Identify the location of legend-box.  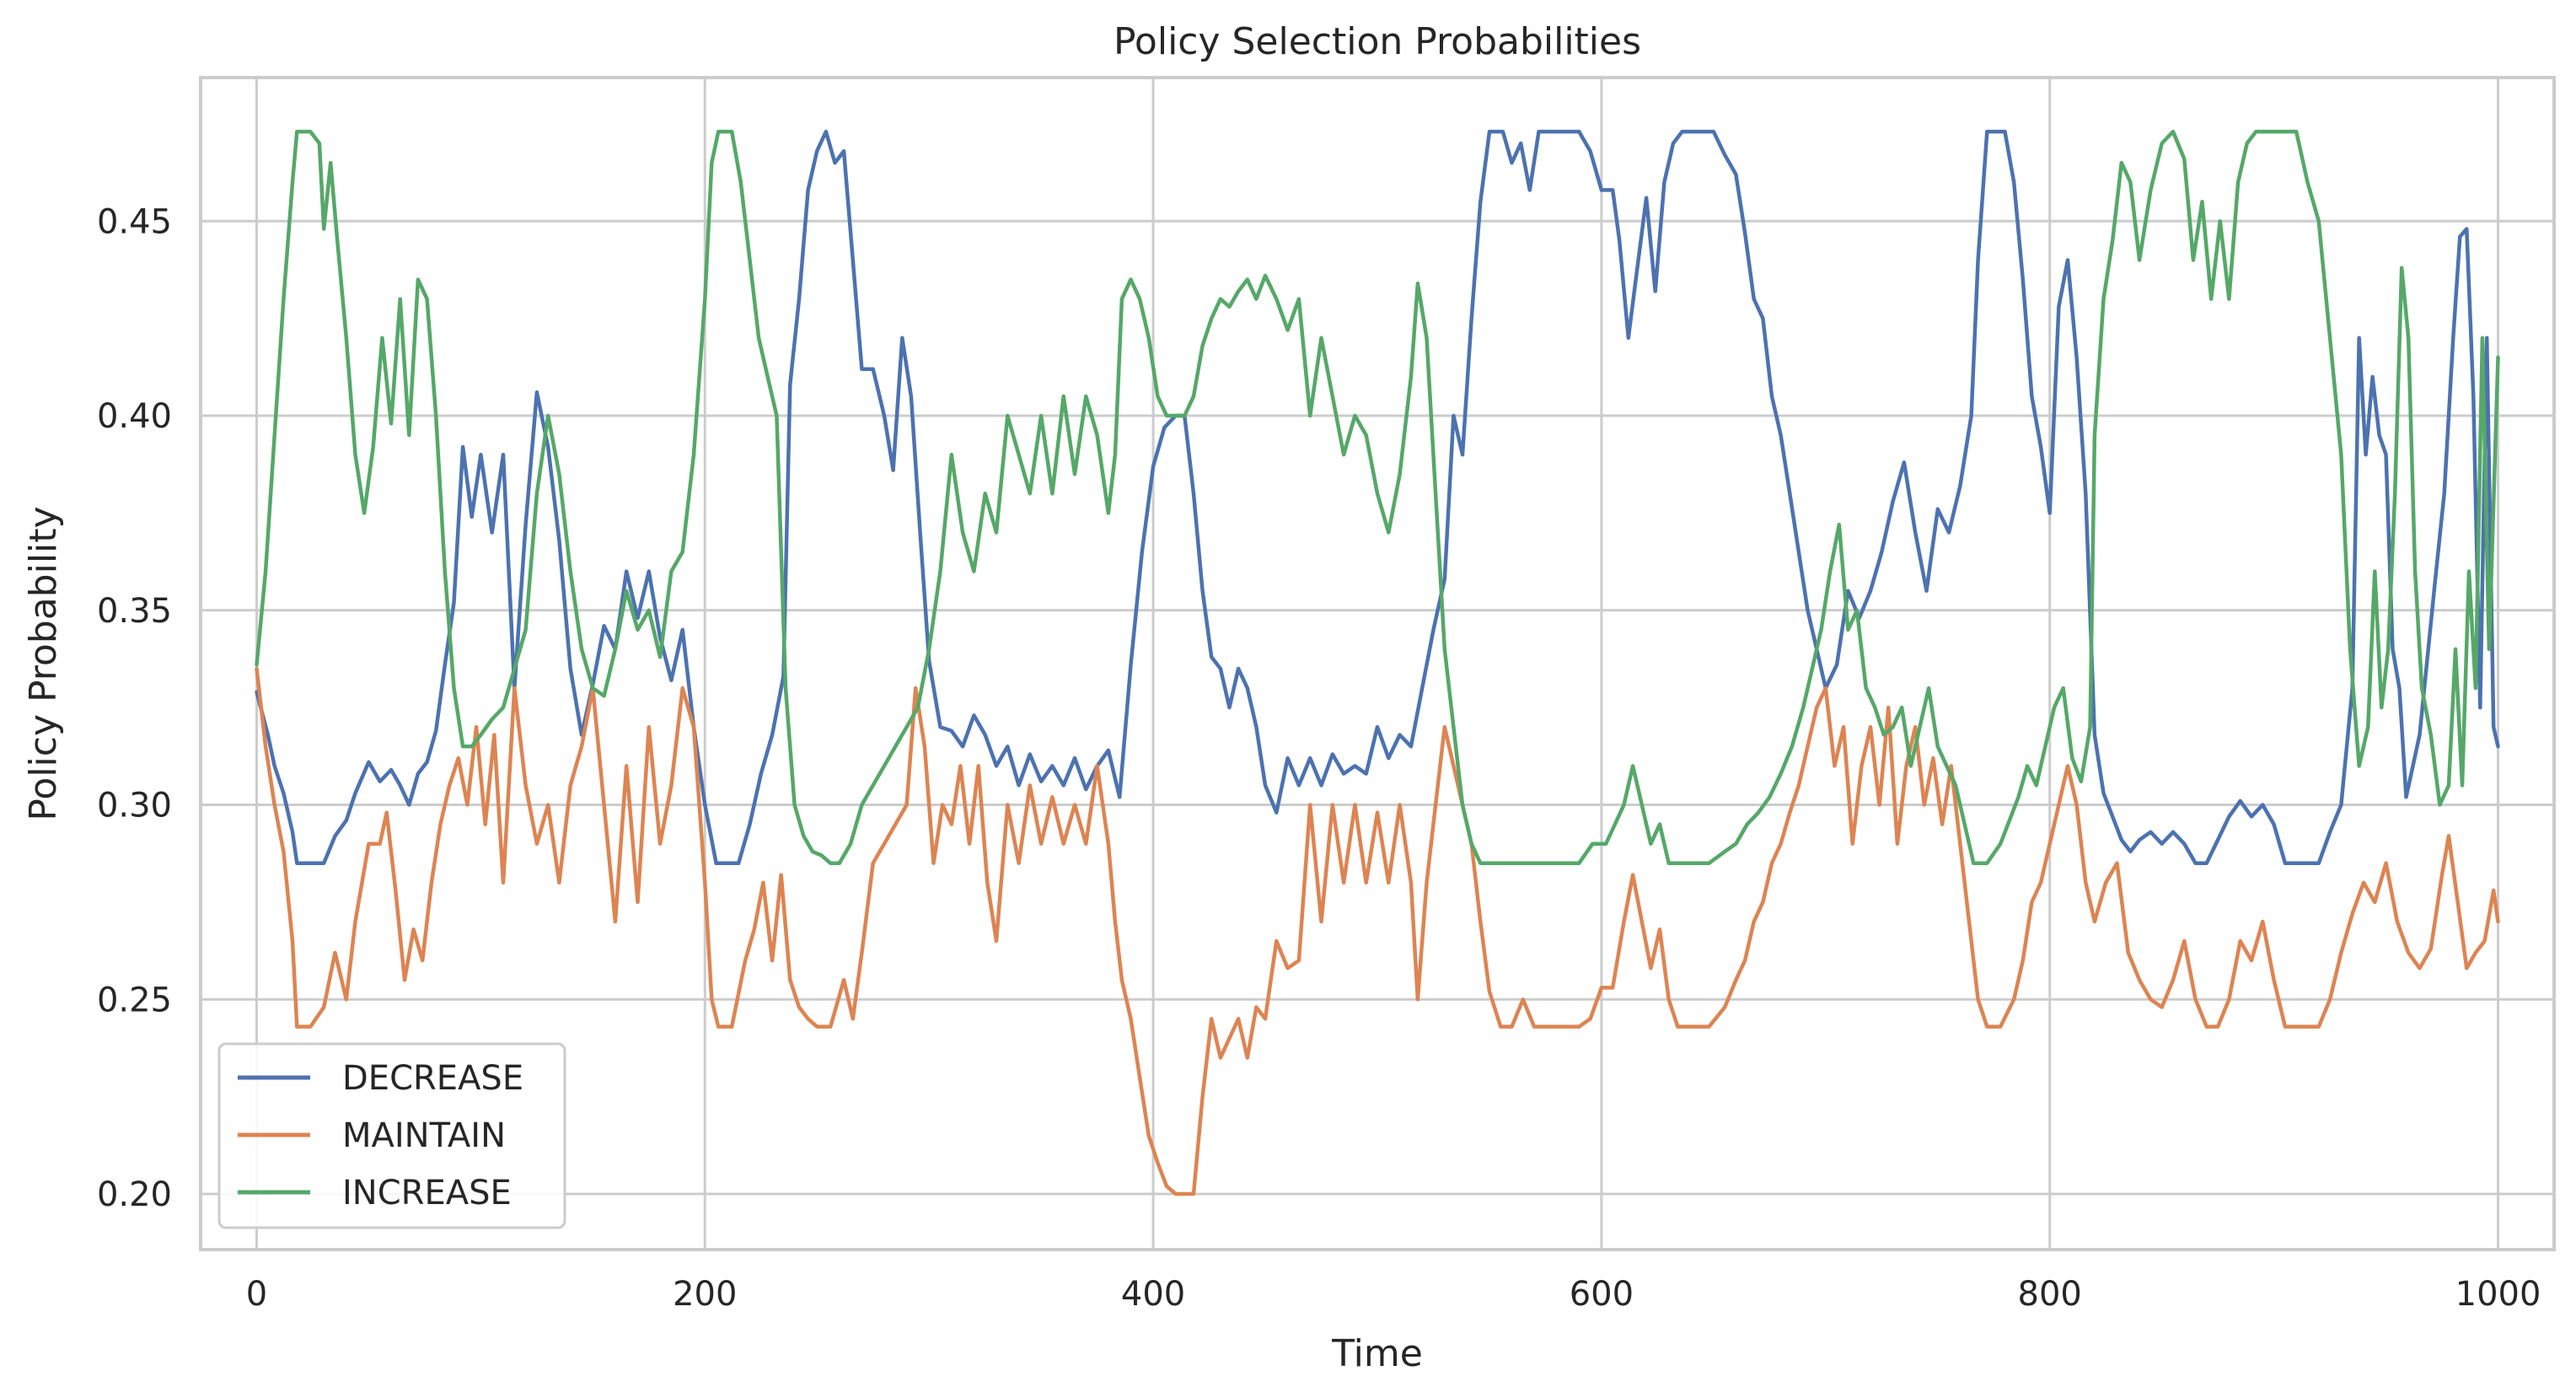
(391, 1135).